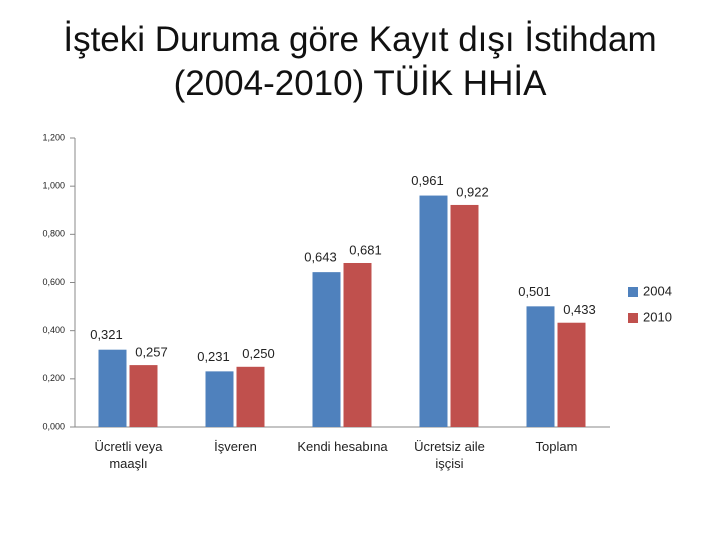 The image size is (720, 540). Describe the element at coordinates (365, 249) in the screenshot. I see `data-label: 0,681` at that location.